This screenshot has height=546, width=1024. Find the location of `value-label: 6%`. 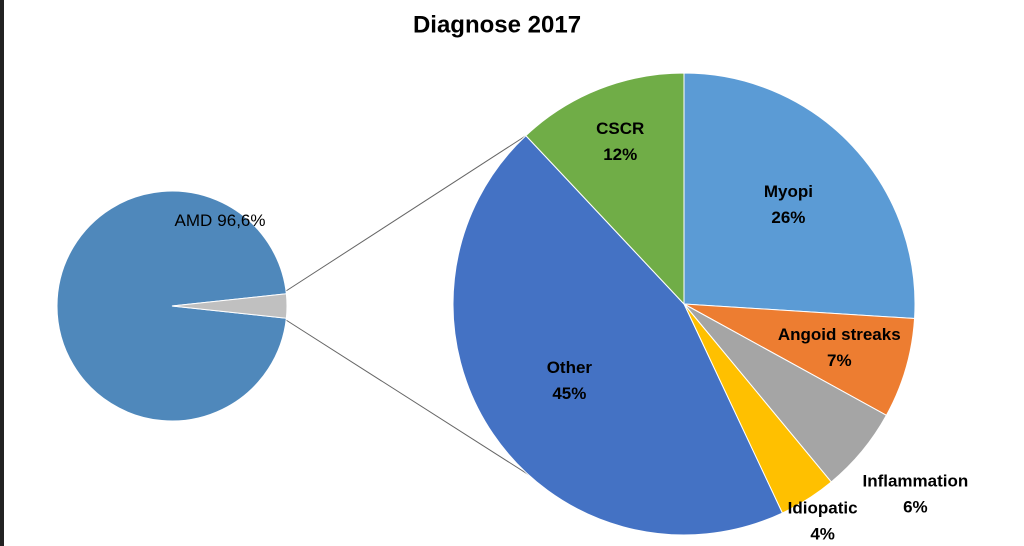

value-label: 6% is located at coordinates (915, 507).